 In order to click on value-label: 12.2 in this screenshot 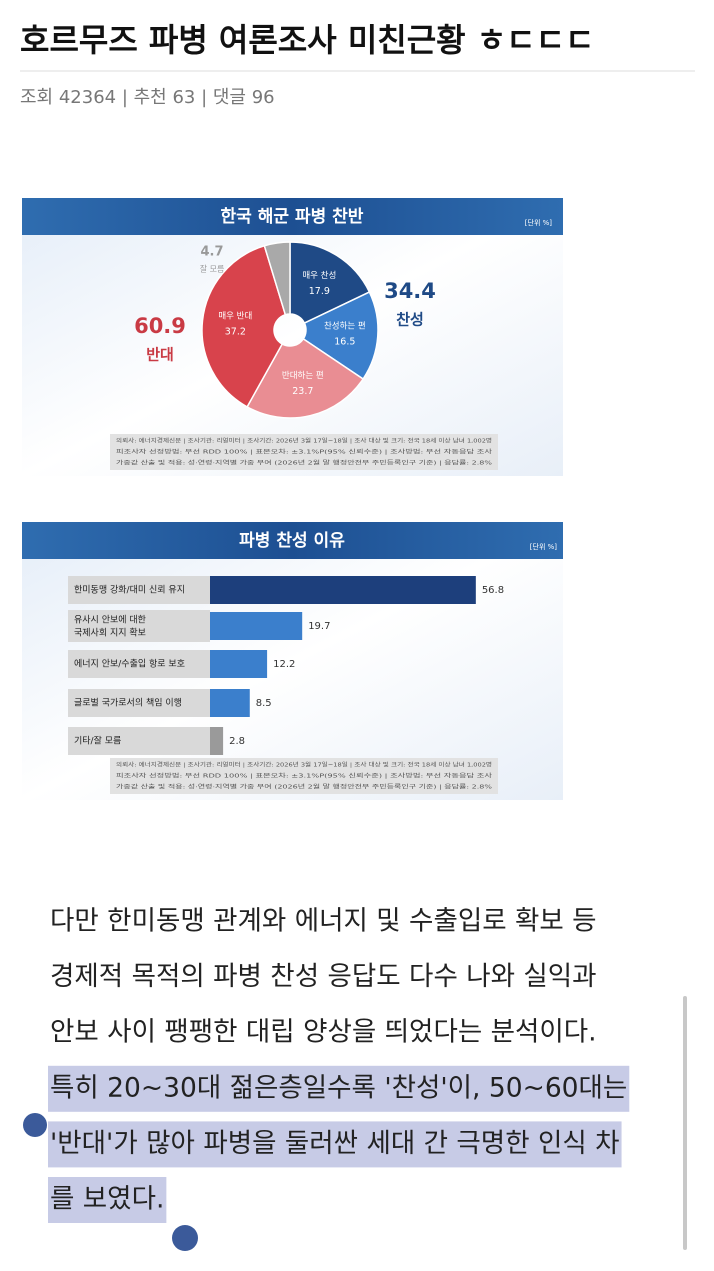, I will do `click(284, 664)`.